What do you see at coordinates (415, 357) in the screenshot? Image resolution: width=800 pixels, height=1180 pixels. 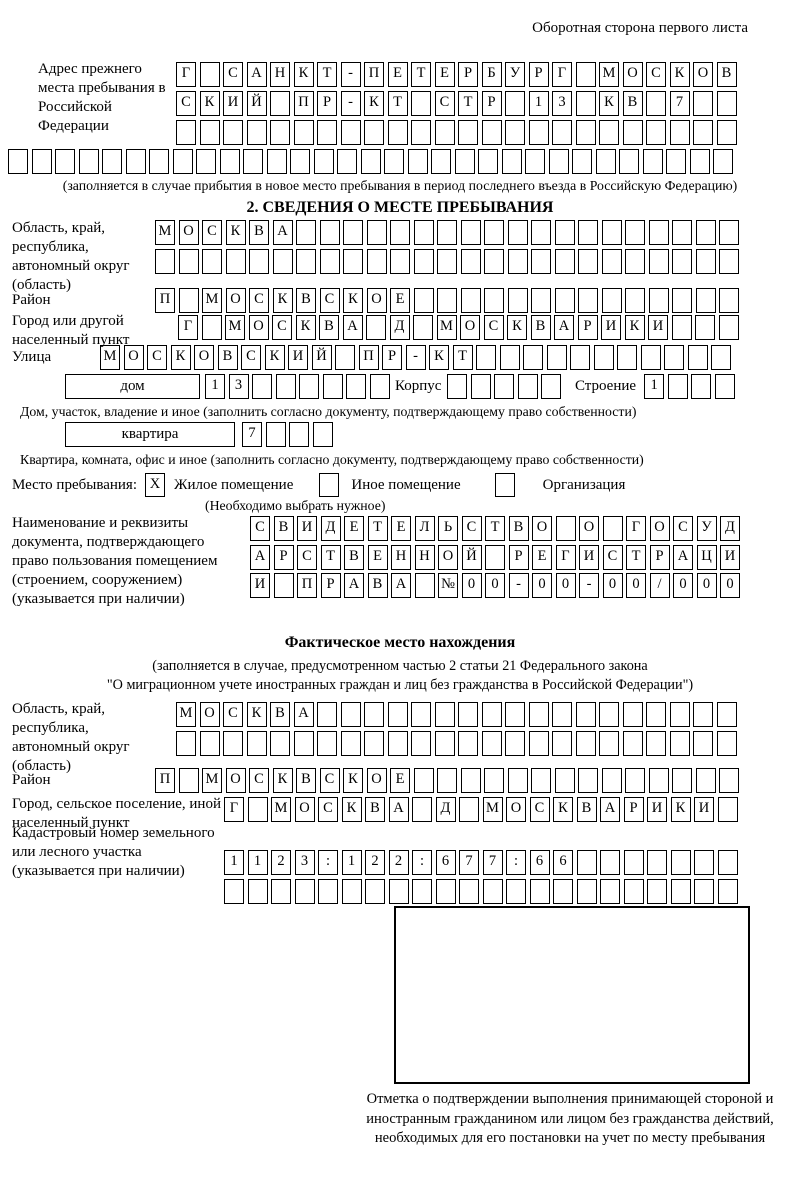 I see `char-cell: -` at bounding box center [415, 357].